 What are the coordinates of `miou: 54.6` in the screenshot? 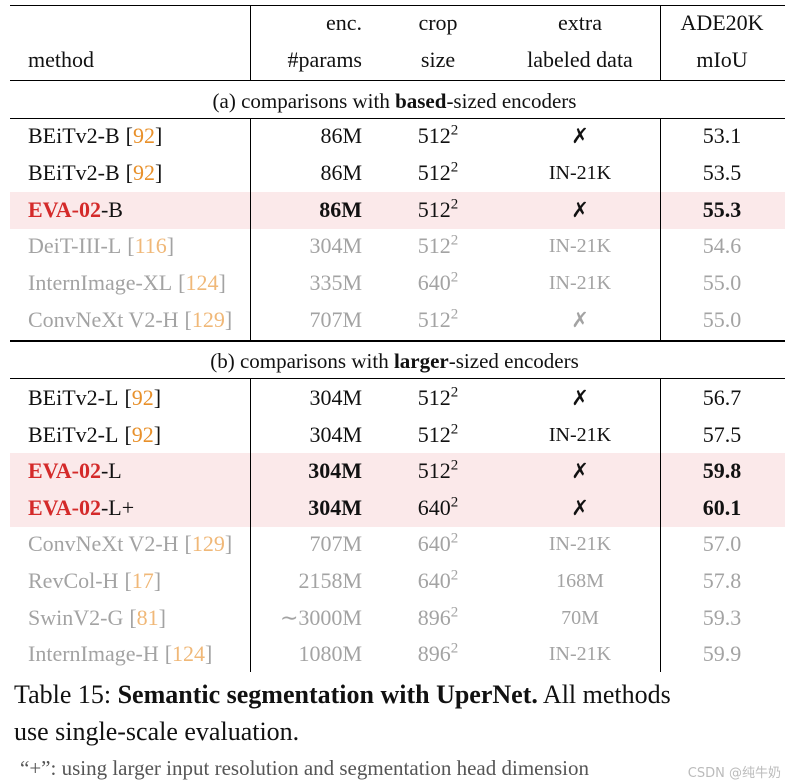 It's located at (722, 246).